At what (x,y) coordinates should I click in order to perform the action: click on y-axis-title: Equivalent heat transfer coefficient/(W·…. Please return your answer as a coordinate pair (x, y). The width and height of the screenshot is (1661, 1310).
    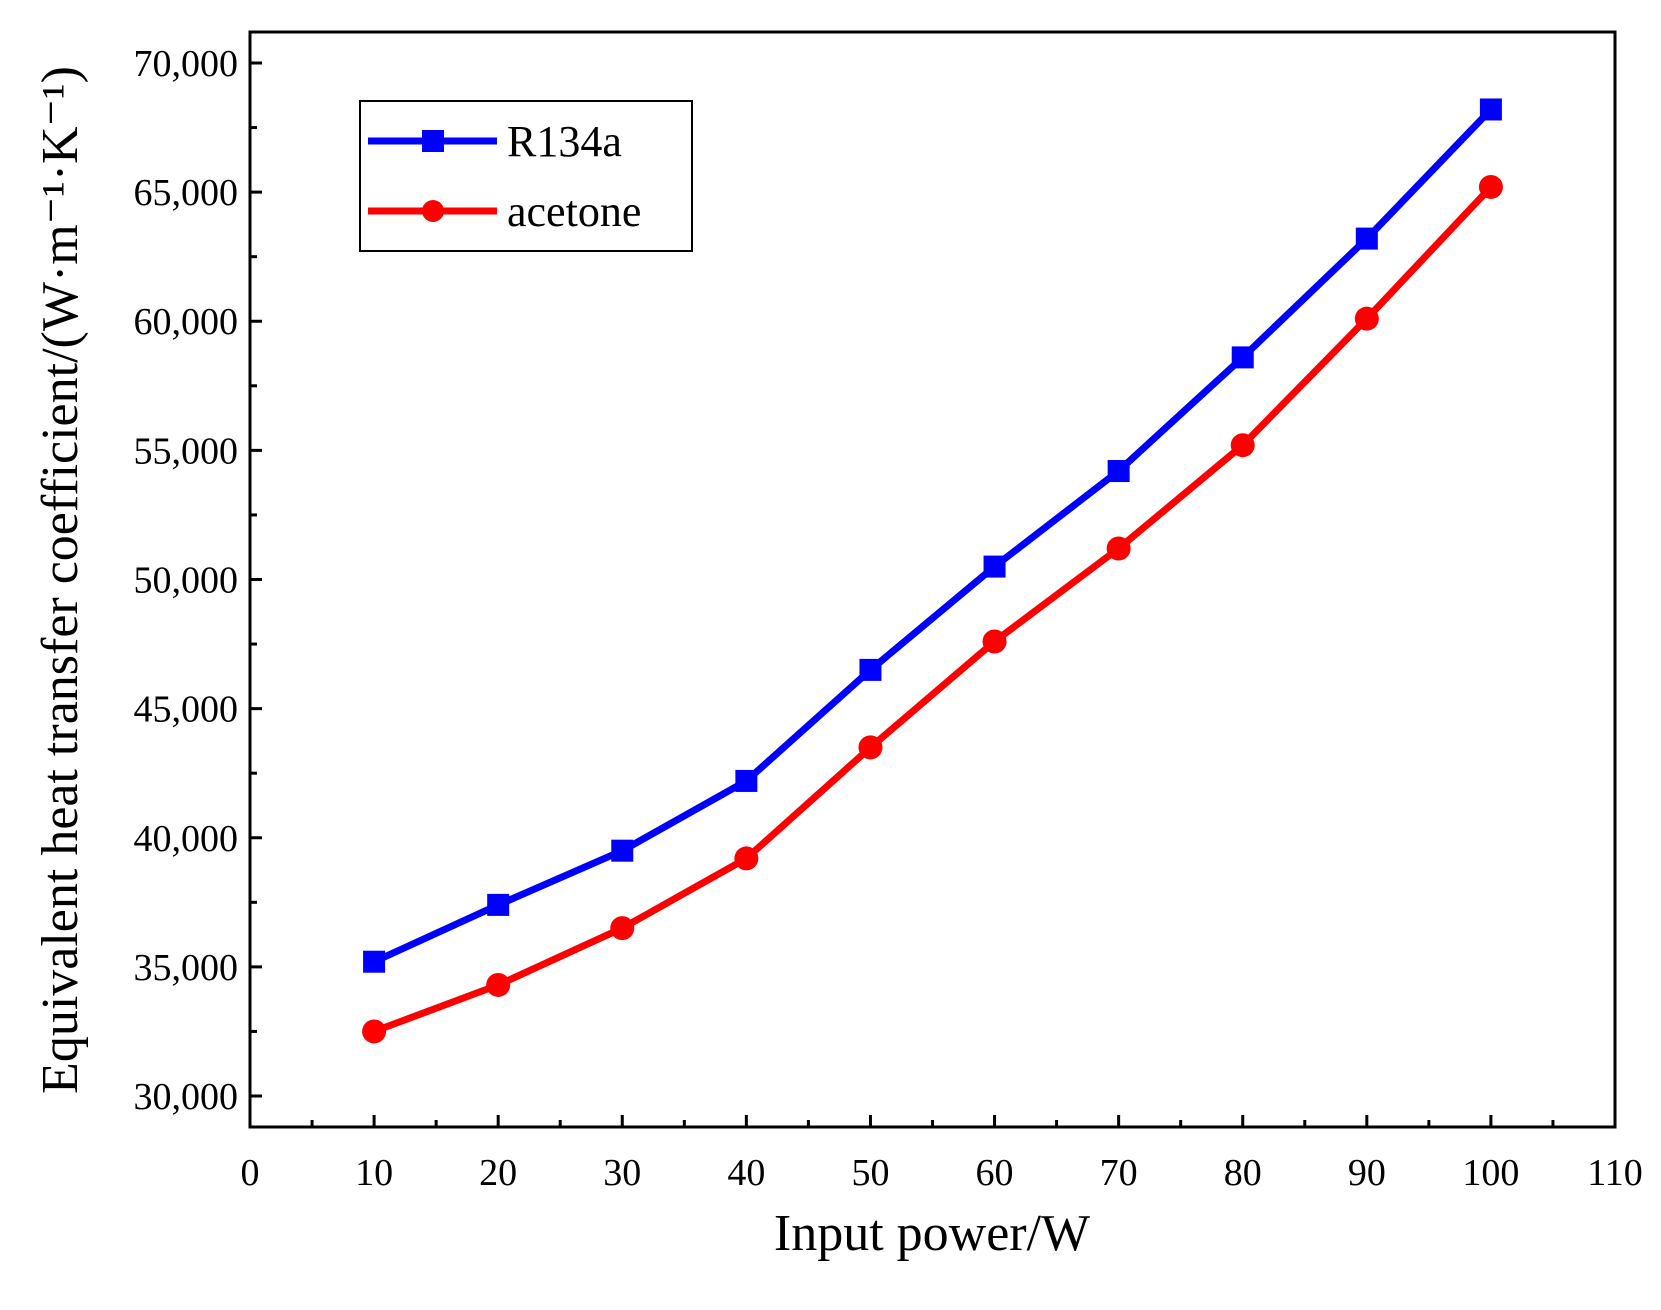
    Looking at the image, I should click on (60, 580).